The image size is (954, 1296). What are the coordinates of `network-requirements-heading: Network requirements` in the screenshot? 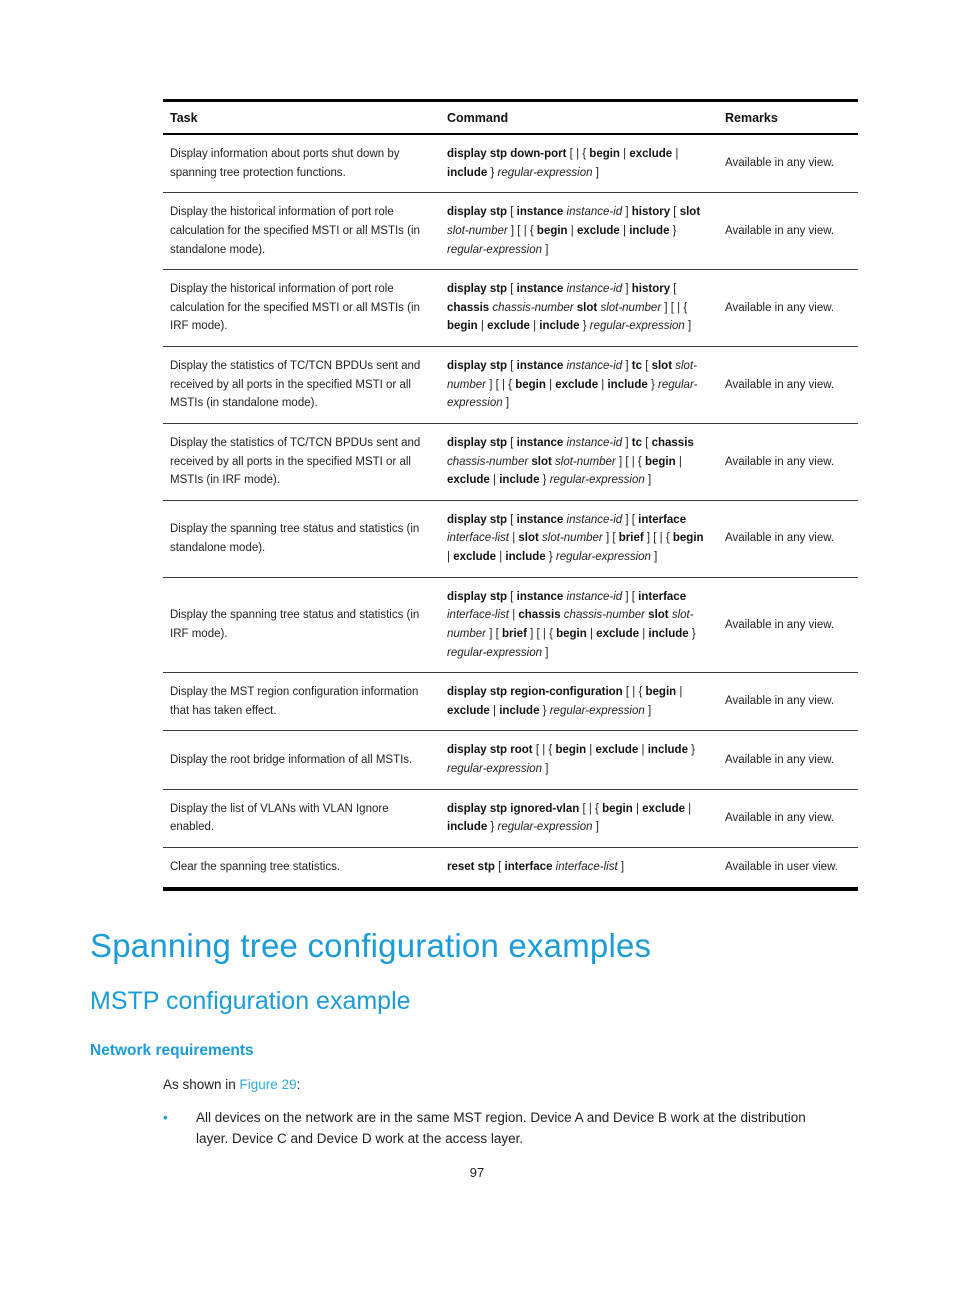 It's located at (172, 1050).